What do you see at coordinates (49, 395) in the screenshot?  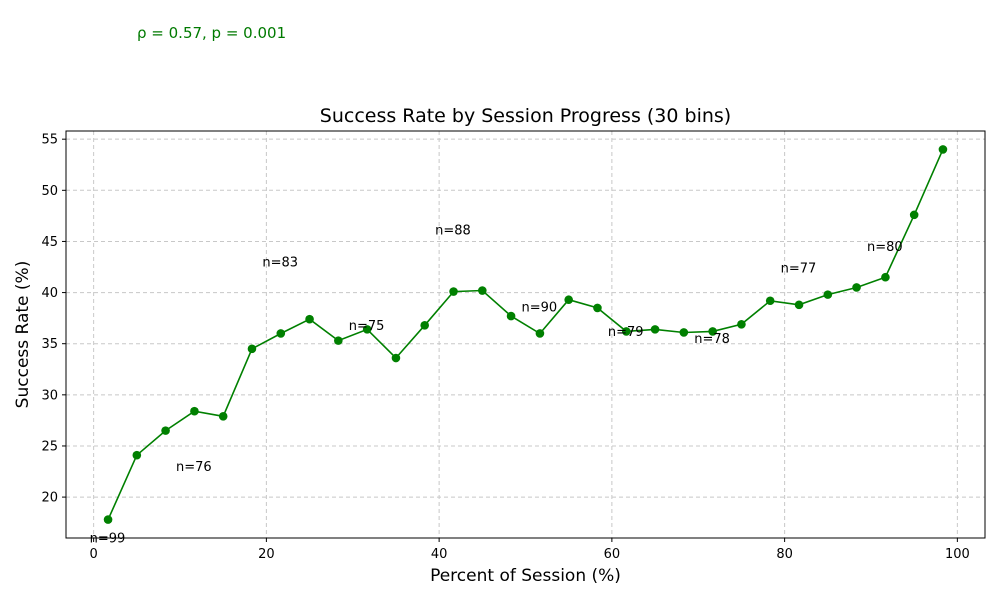 I see `y-tick-label: 30` at bounding box center [49, 395].